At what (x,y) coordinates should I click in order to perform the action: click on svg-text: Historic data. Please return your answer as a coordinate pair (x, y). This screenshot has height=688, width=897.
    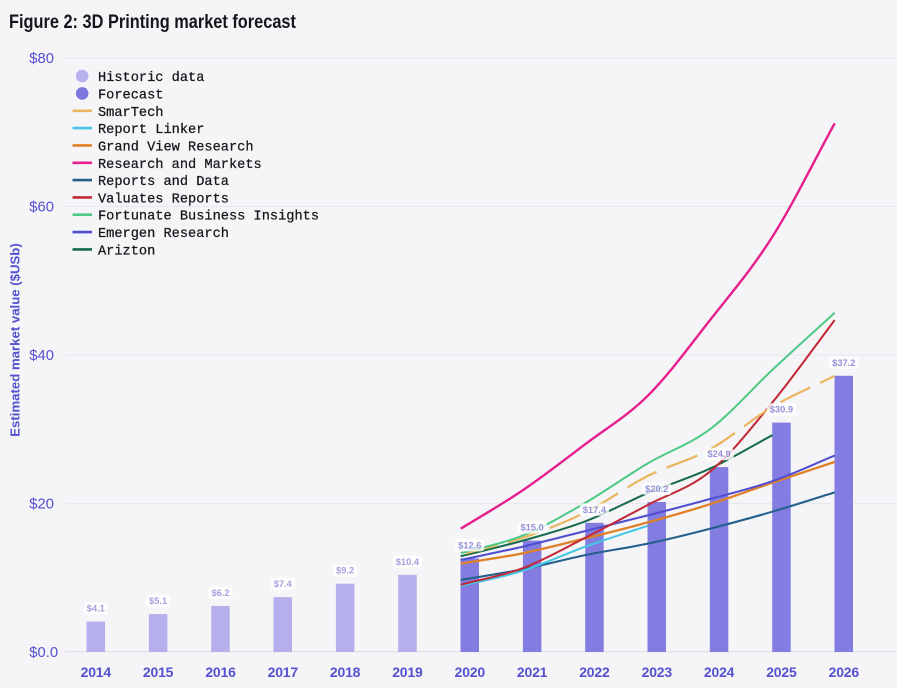
    Looking at the image, I should click on (151, 78).